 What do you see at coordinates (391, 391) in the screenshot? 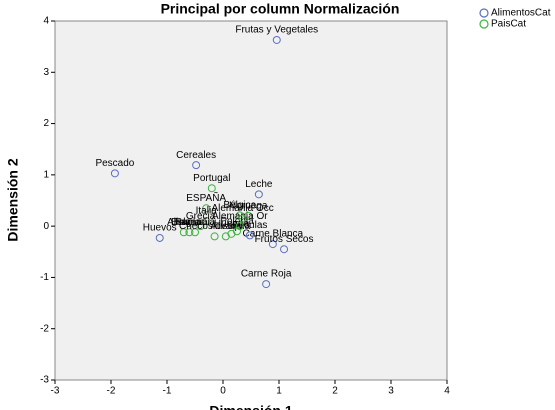
I see `x-tick-label: 3` at bounding box center [391, 391].